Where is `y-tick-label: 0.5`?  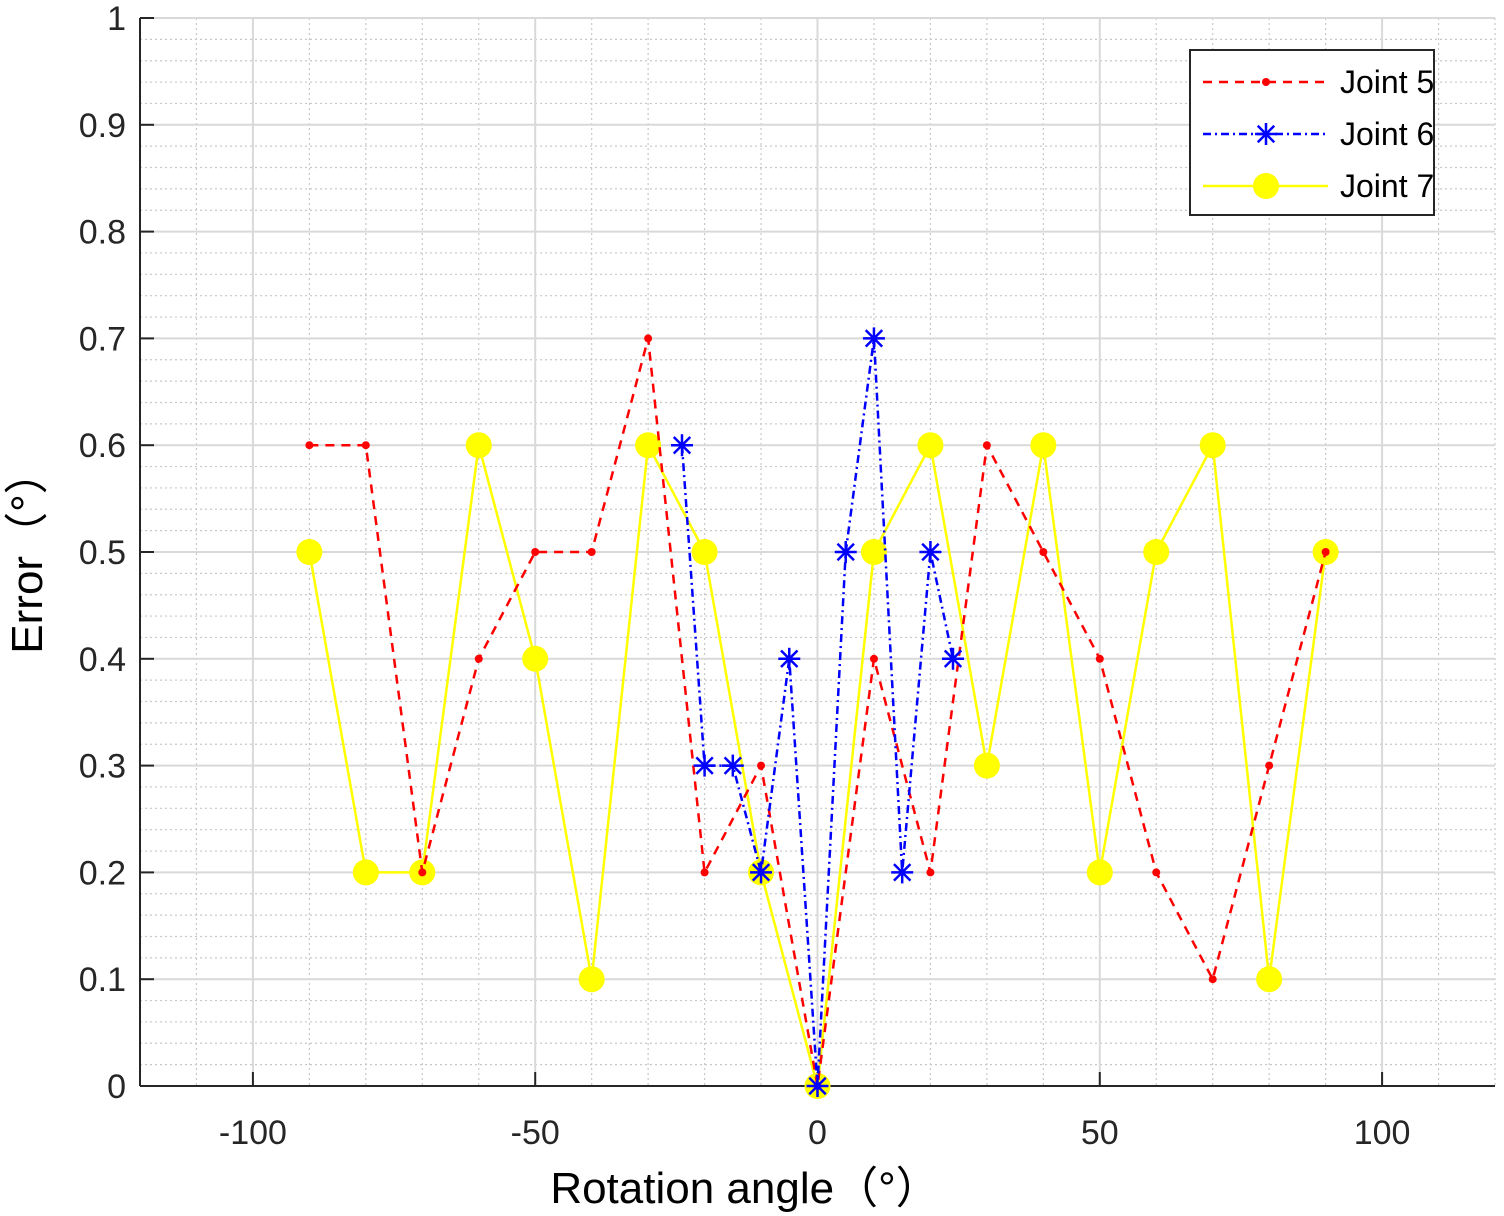
y-tick-label: 0.5 is located at coordinates (102, 553).